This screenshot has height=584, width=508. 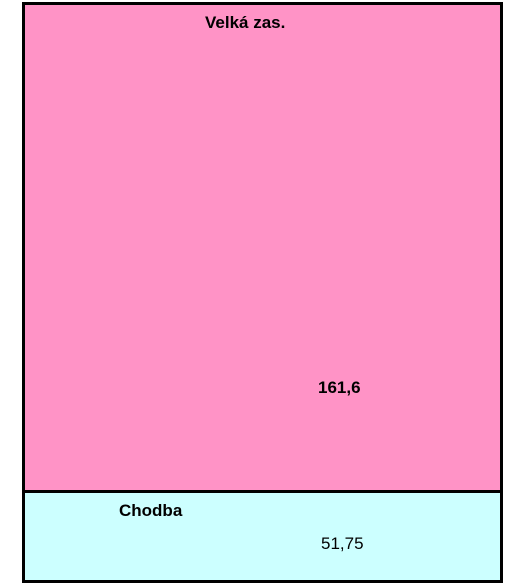 I want to click on room-area: 161,6, so click(x=339, y=387).